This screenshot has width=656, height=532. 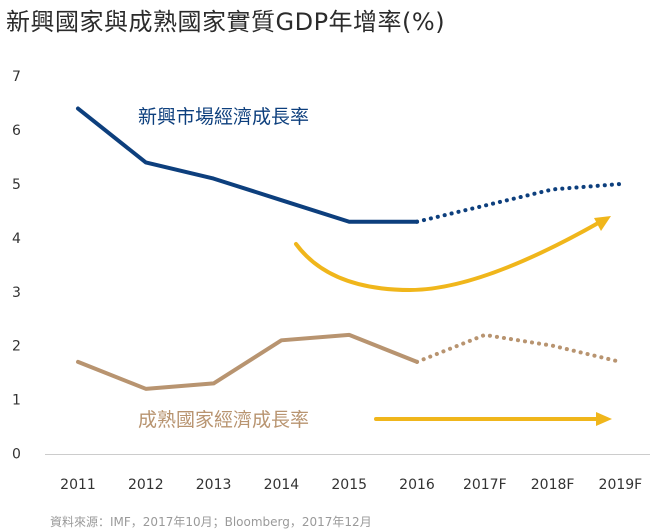 I want to click on chart-title: 新興國家與成熟國家實質GDP年增率(%), so click(x=226, y=22).